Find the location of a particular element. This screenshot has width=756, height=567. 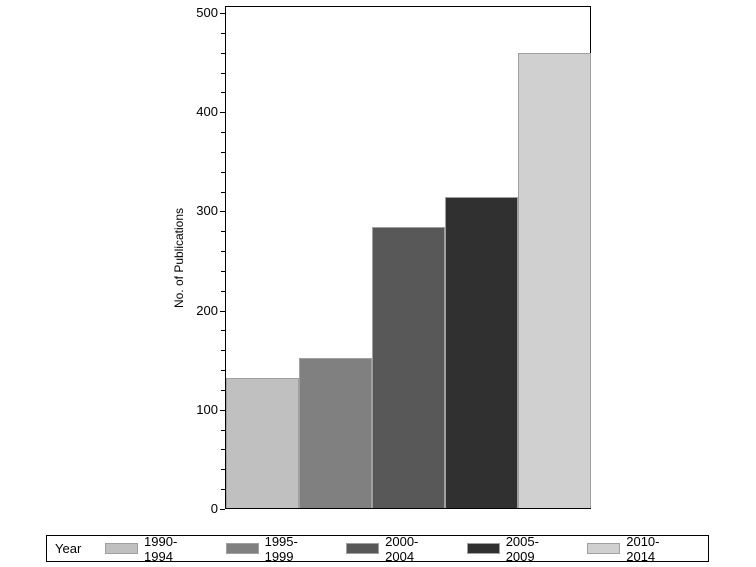

legend-label: 1995-1999 is located at coordinates (281, 548).